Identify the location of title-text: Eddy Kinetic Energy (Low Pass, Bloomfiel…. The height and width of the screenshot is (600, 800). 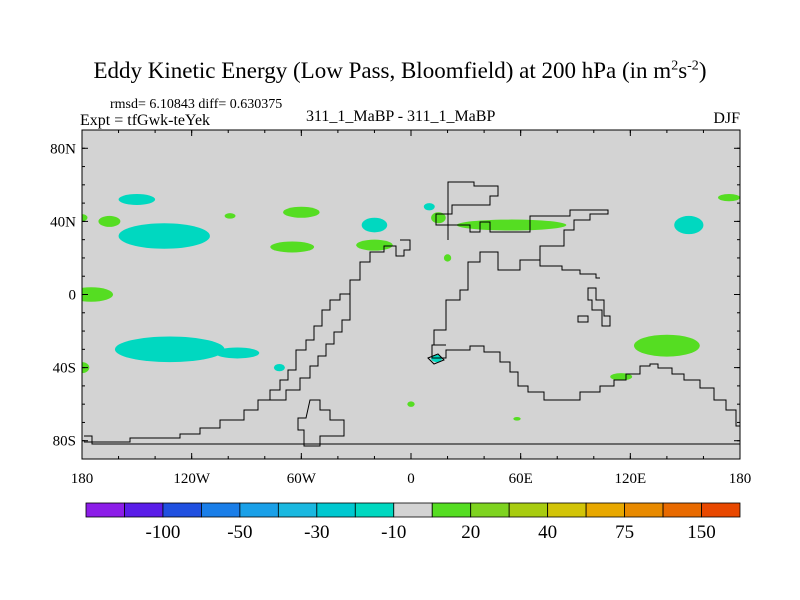
(382, 70).